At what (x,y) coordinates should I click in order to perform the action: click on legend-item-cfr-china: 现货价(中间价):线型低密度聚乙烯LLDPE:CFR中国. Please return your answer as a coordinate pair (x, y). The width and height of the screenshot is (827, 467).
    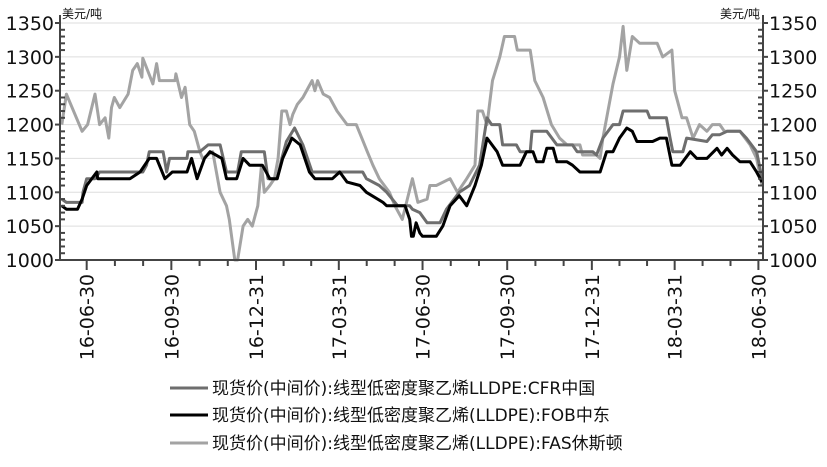
    Looking at the image, I should click on (382, 389).